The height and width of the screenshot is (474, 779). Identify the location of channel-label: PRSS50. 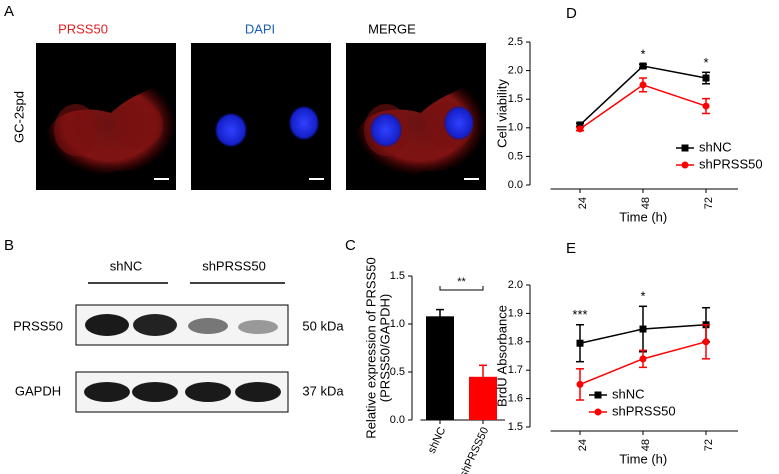
(83, 28).